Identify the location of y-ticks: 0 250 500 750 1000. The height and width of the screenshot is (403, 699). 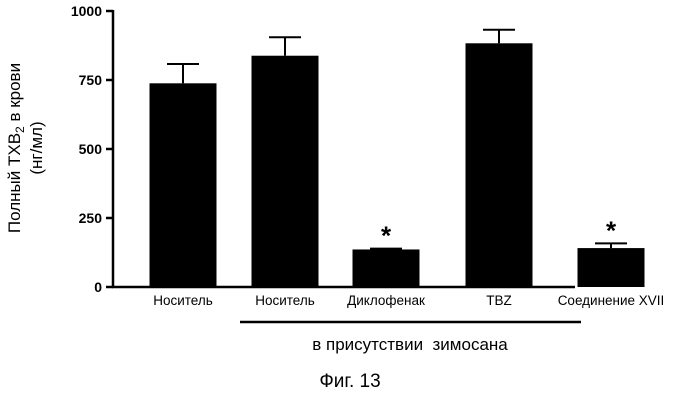
(92, 149).